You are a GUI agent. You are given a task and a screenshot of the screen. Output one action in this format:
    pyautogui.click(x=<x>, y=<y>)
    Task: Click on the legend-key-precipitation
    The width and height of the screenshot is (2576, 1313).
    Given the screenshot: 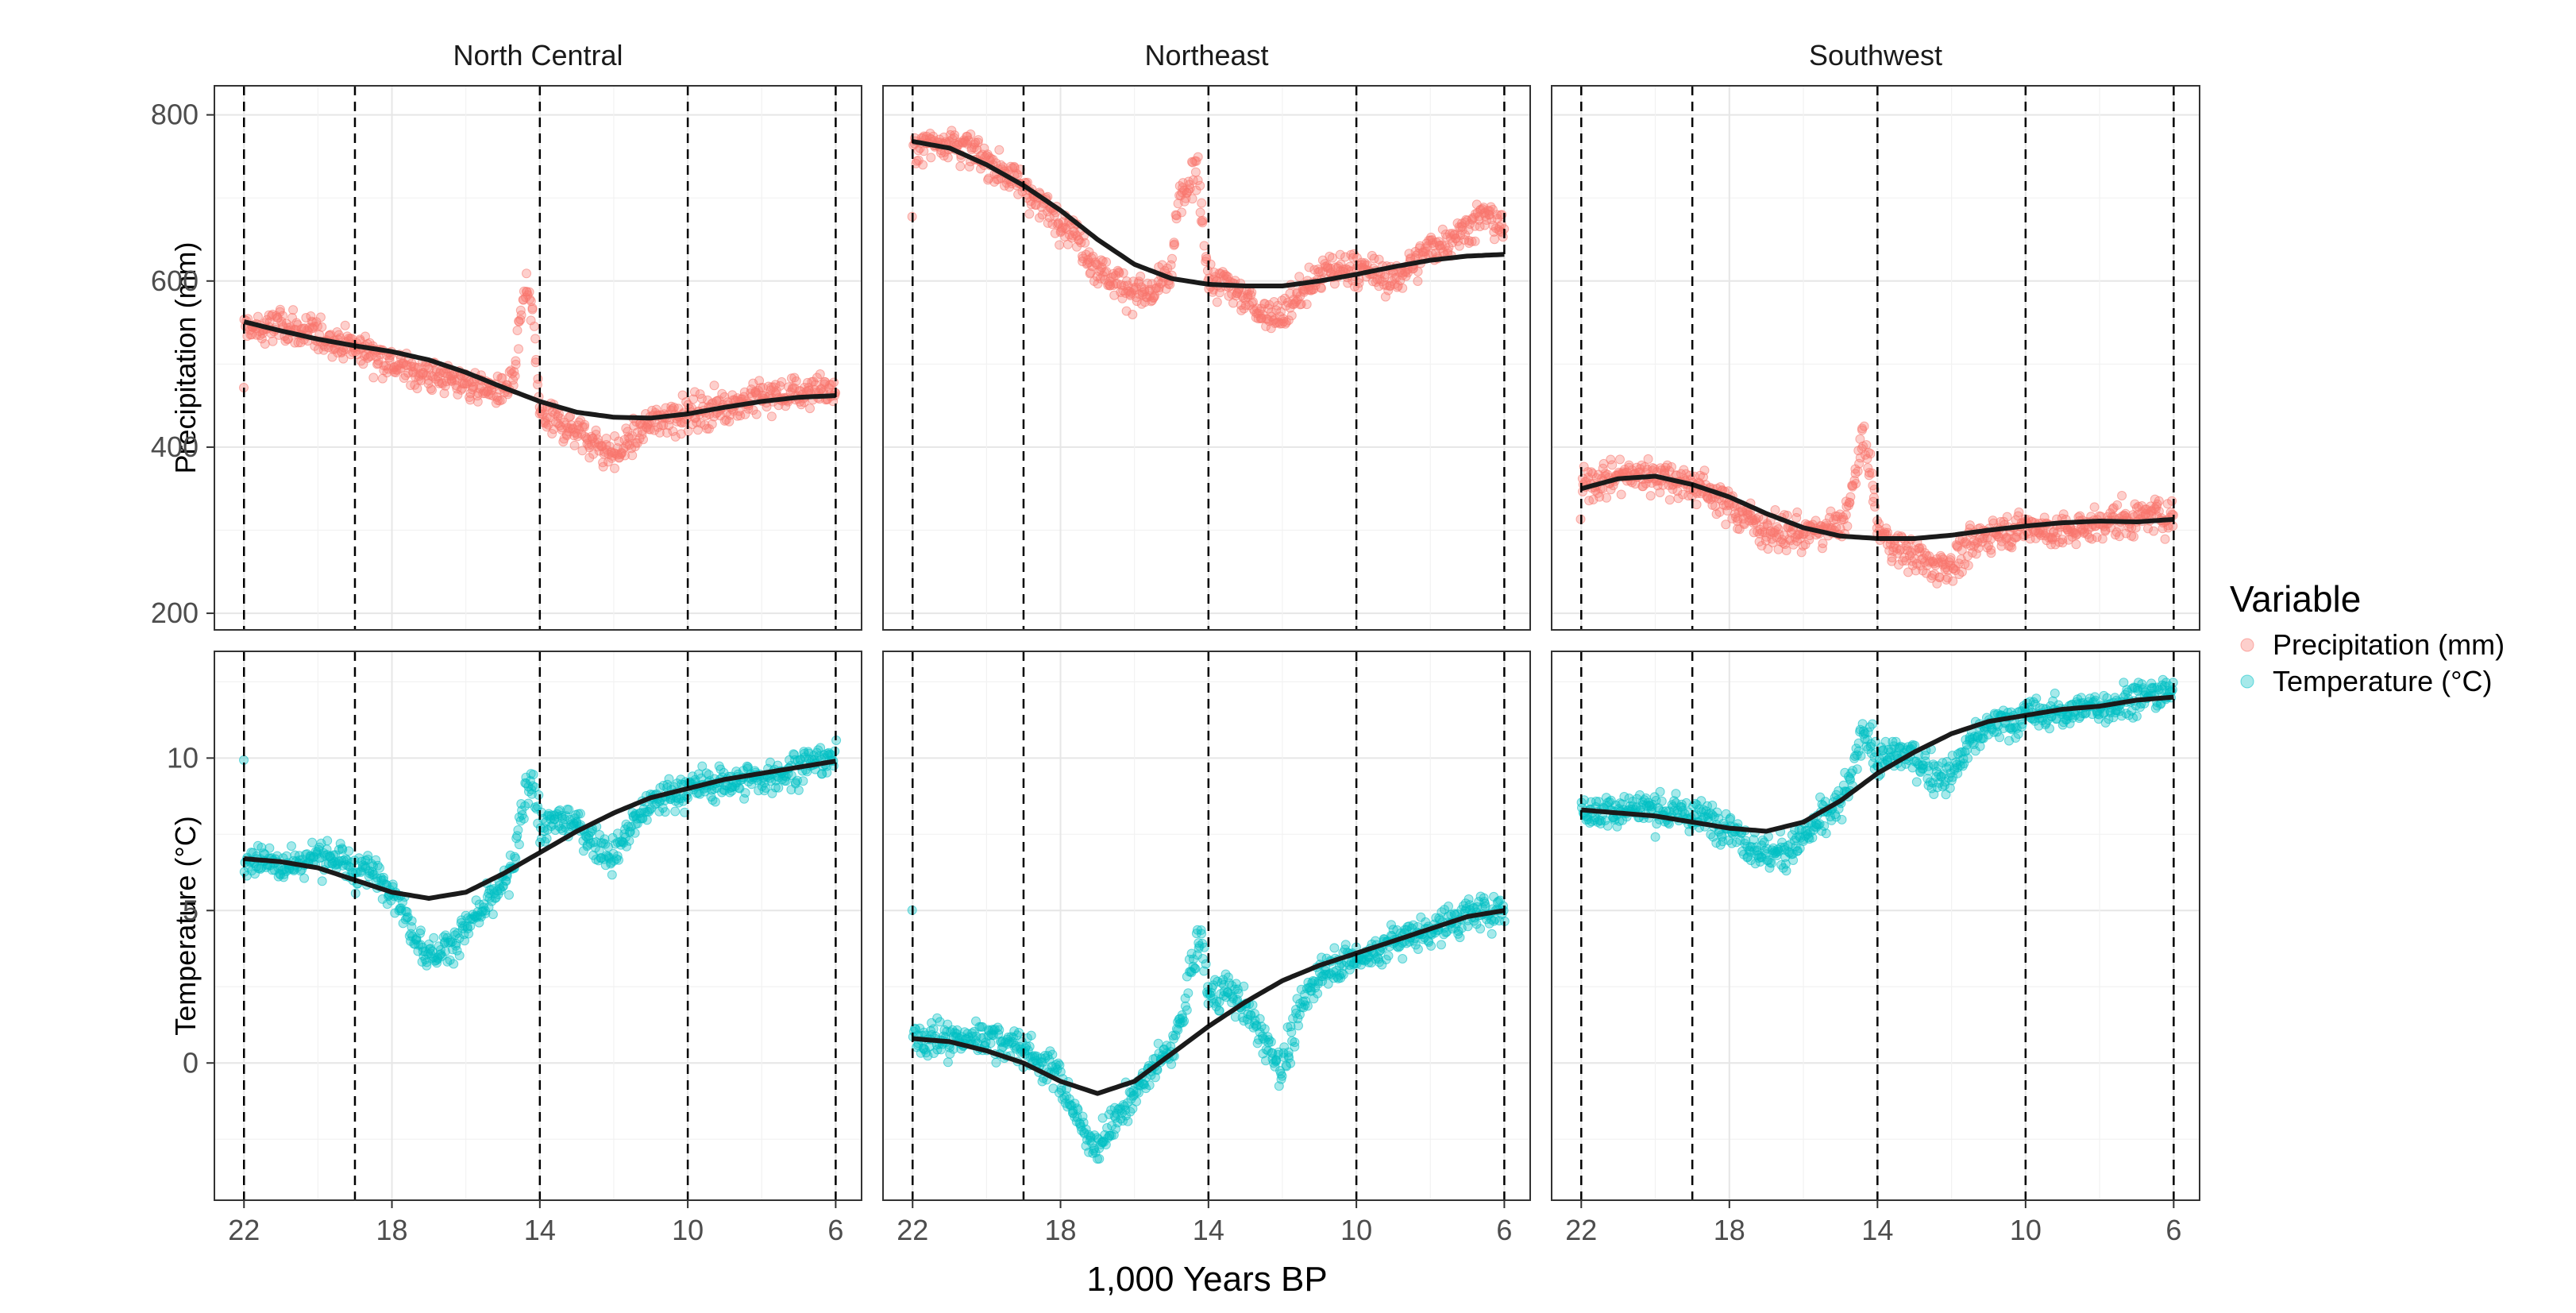 What is the action you would take?
    pyautogui.click(x=2247, y=645)
    